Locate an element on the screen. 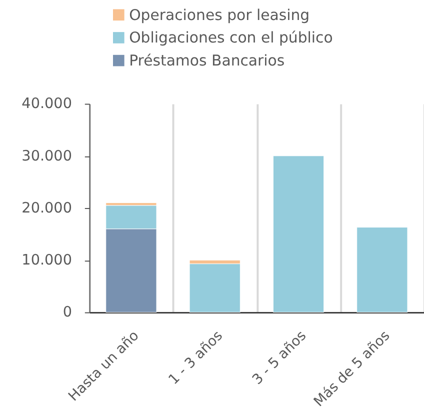 This screenshot has height=417, width=424. y-tick-label: 20.000 is located at coordinates (47, 208).